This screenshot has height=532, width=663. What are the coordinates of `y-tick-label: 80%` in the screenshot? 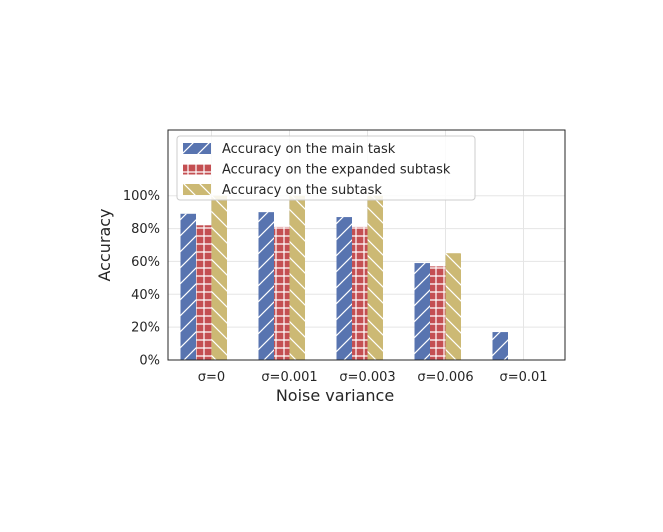 It's located at (145, 229).